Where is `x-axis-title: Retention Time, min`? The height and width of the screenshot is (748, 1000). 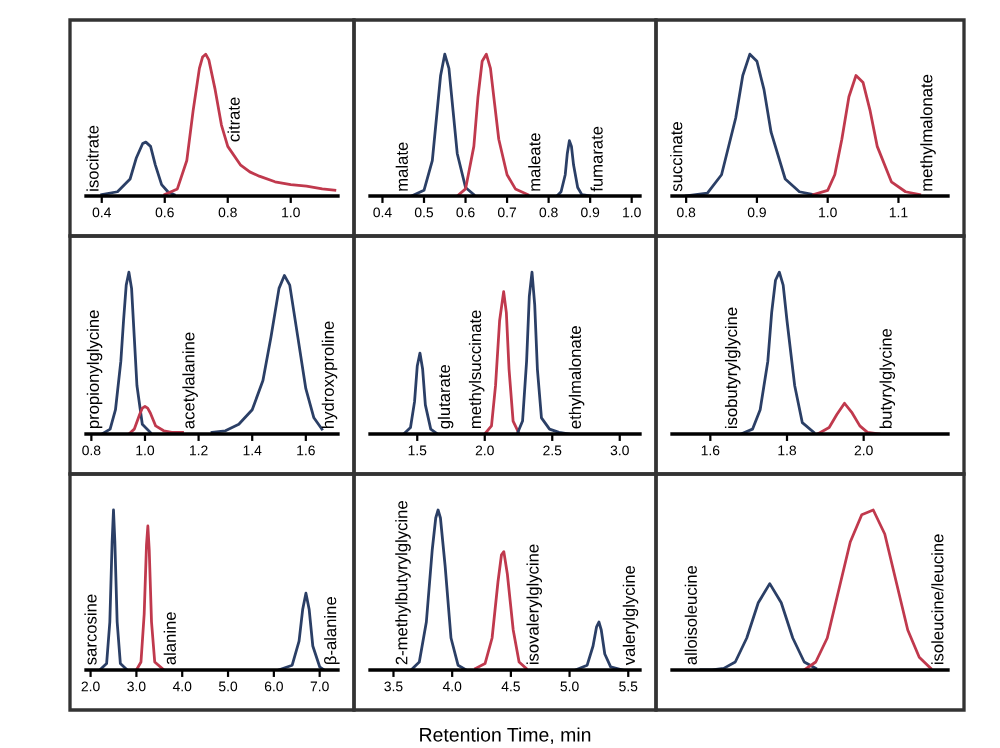 x-axis-title: Retention Time, min is located at coordinates (505, 735).